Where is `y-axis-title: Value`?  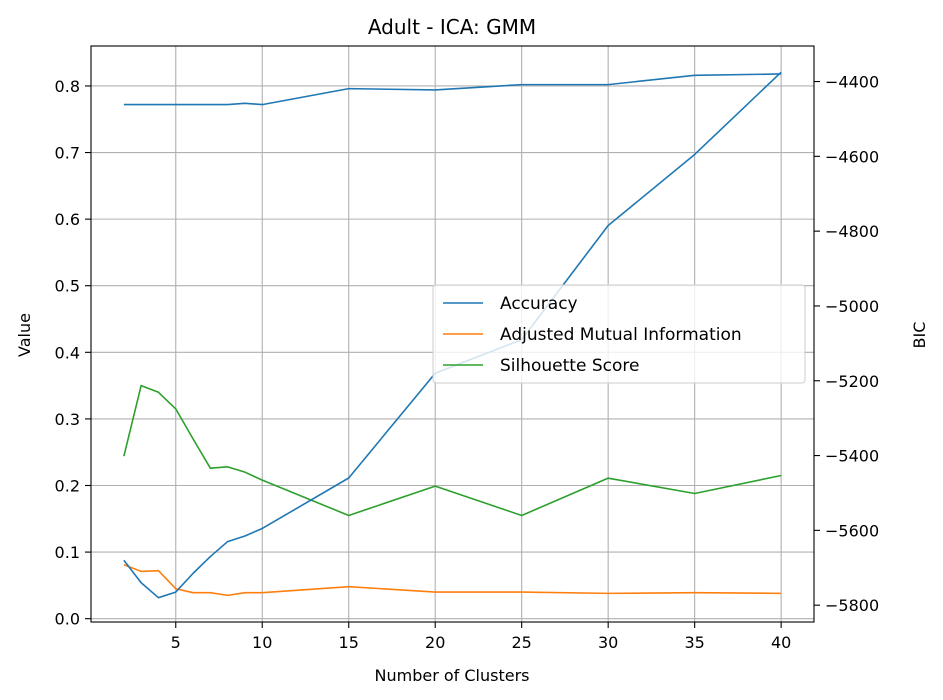 y-axis-title: Value is located at coordinates (24, 335).